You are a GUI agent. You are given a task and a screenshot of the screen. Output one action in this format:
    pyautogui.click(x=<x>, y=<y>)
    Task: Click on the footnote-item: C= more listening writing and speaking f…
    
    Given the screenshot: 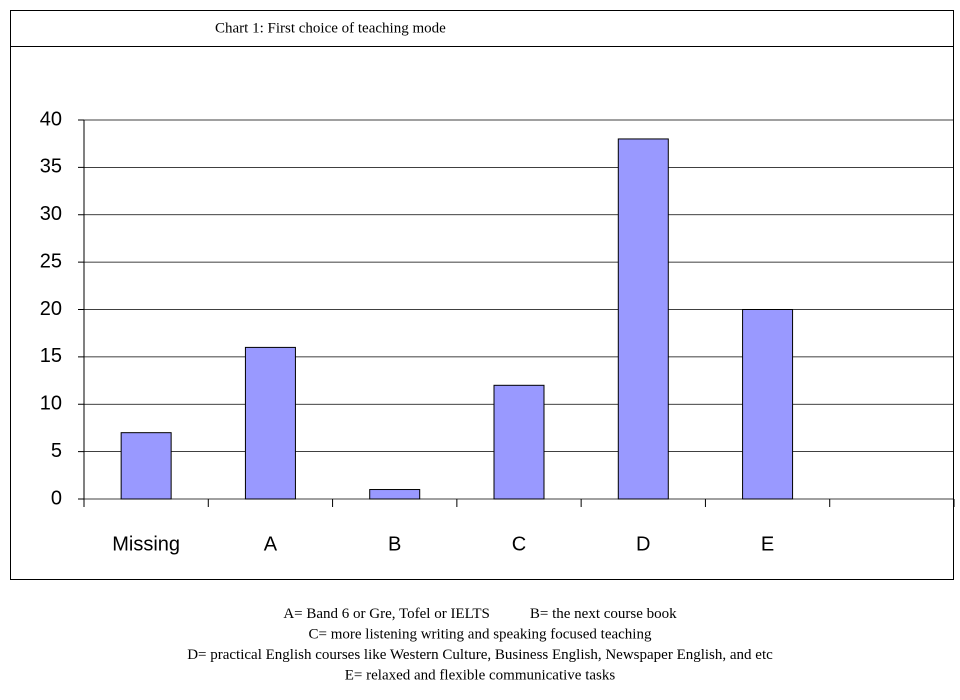 What is the action you would take?
    pyautogui.click(x=480, y=635)
    